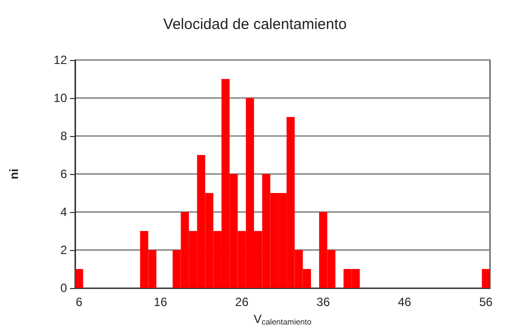 The height and width of the screenshot is (332, 516). Describe the element at coordinates (64, 136) in the screenshot. I see `y-tick-label: 8` at that location.